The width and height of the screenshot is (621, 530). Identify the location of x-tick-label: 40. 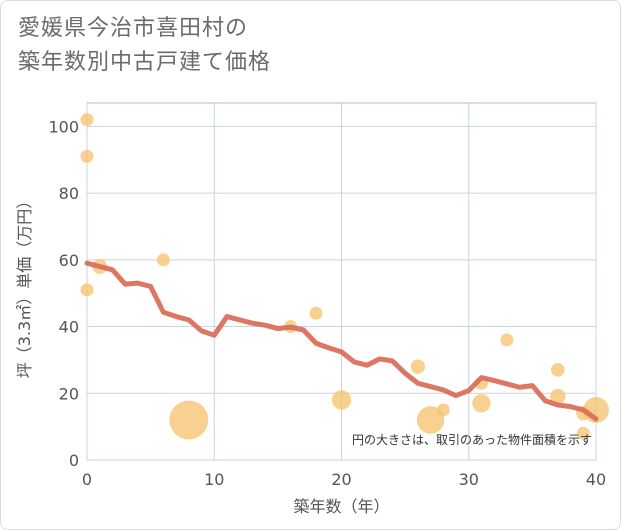
(596, 479).